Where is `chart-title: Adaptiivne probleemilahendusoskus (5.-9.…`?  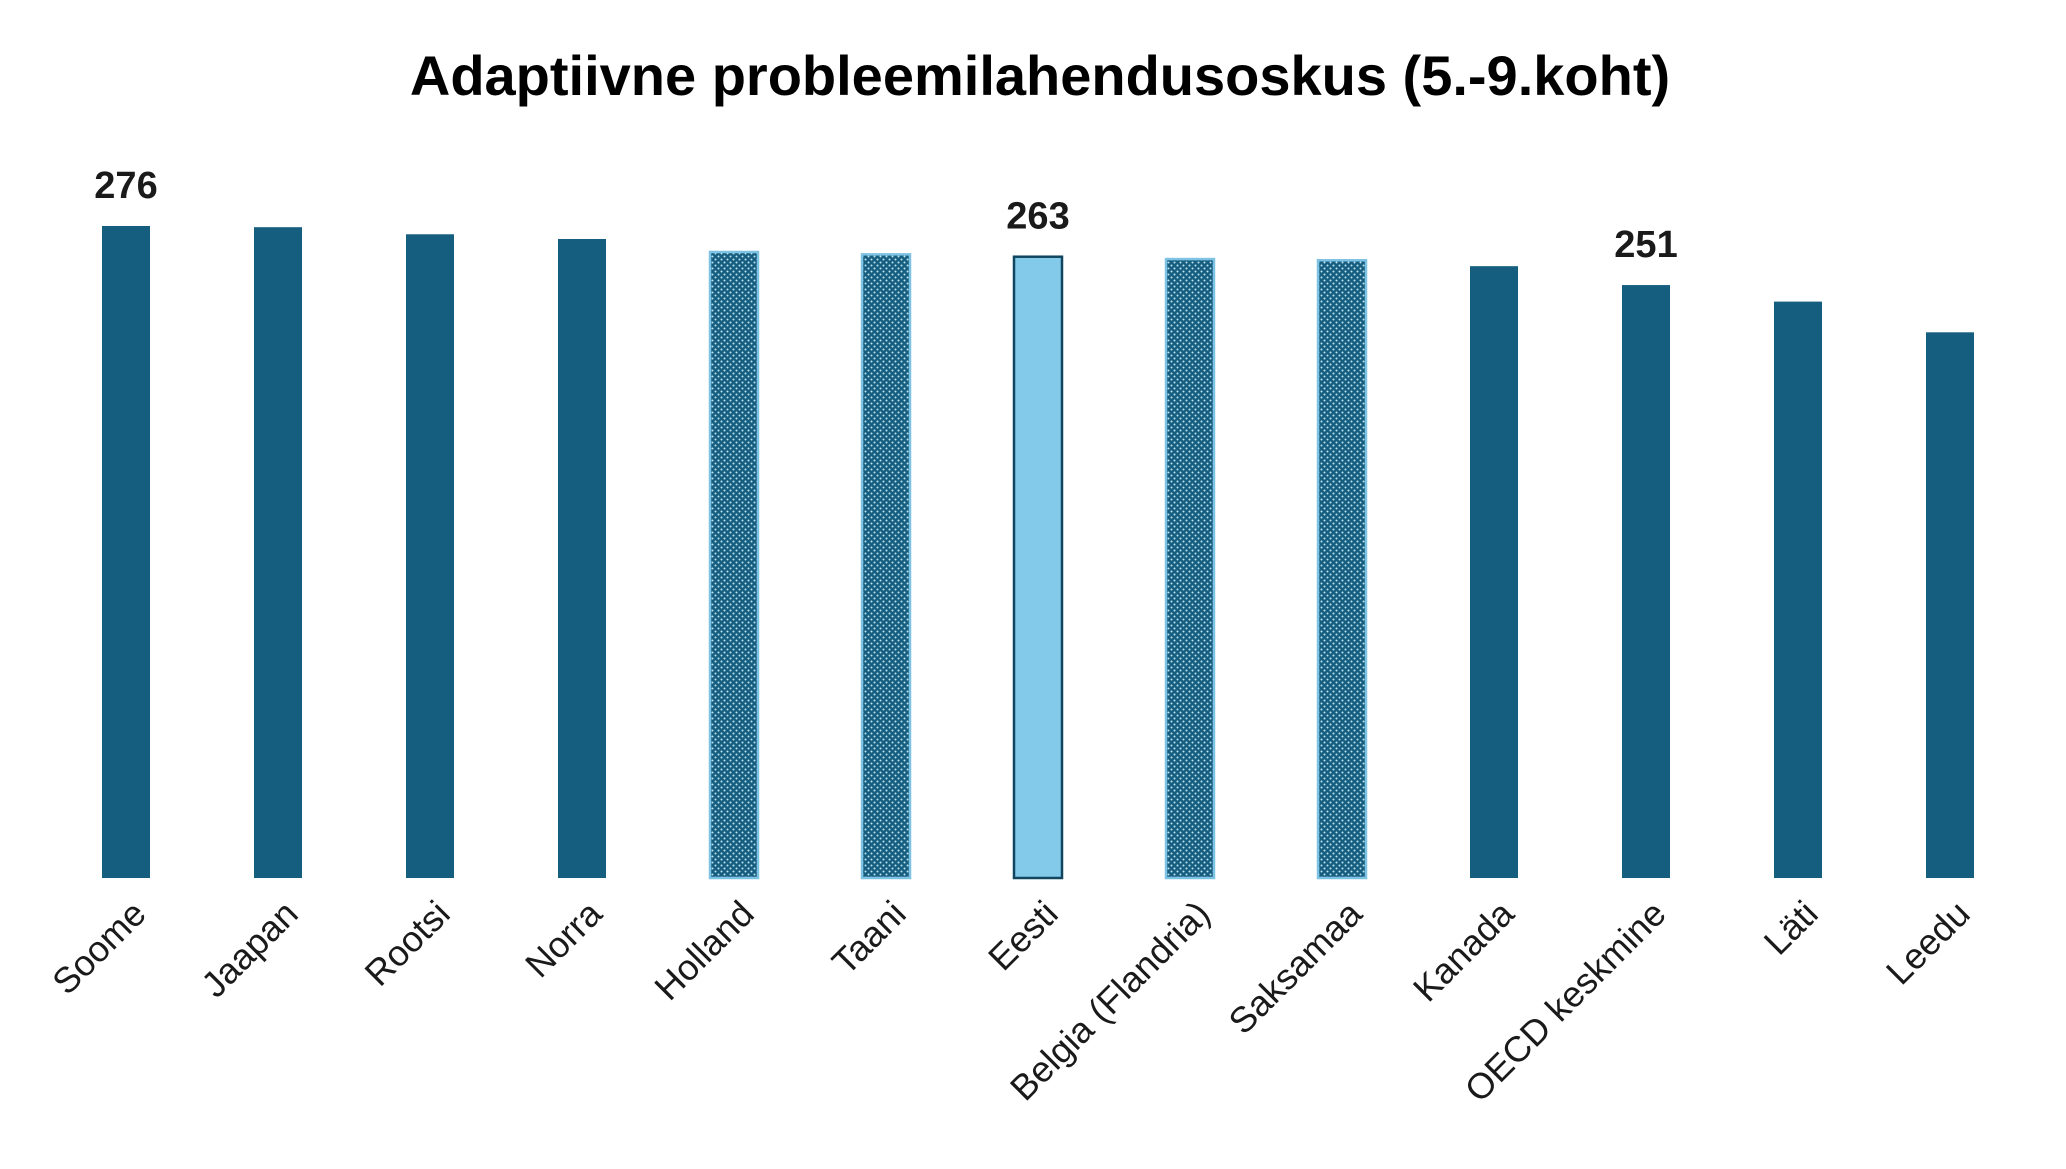
chart-title: Adaptiivne probleemilahendusoskus (5.-9.… is located at coordinates (1040, 75).